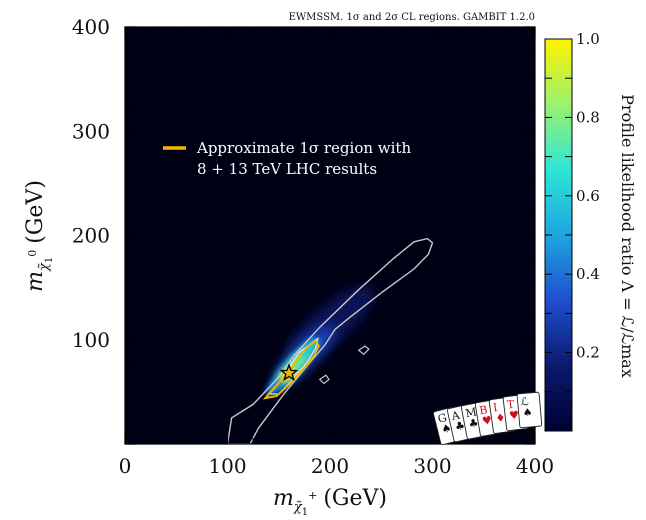 Image resolution: width=646 pixels, height=520 pixels. I want to click on playing-card: ℒ♠, so click(529, 410).